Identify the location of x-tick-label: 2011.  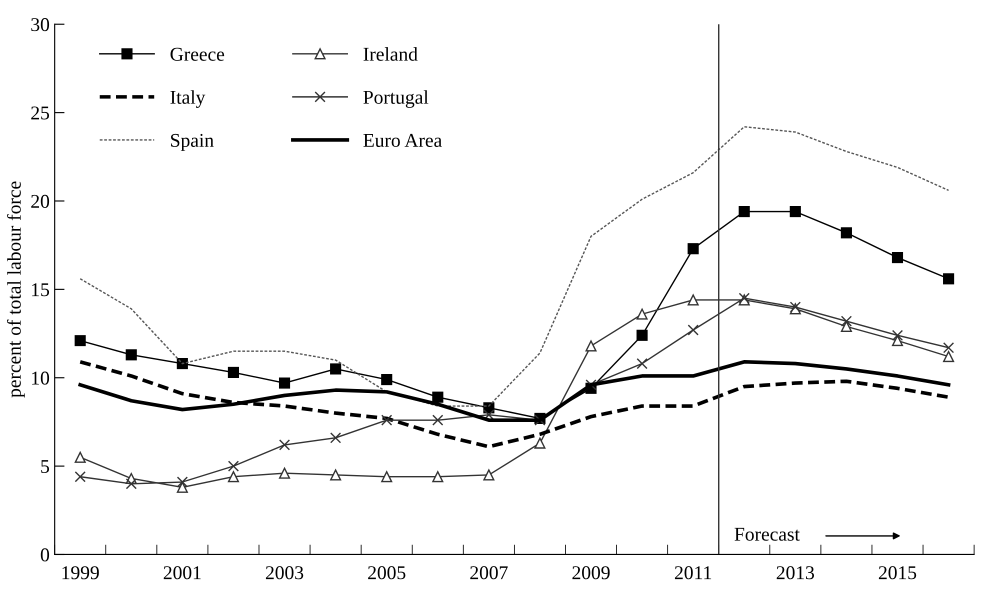
(693, 573).